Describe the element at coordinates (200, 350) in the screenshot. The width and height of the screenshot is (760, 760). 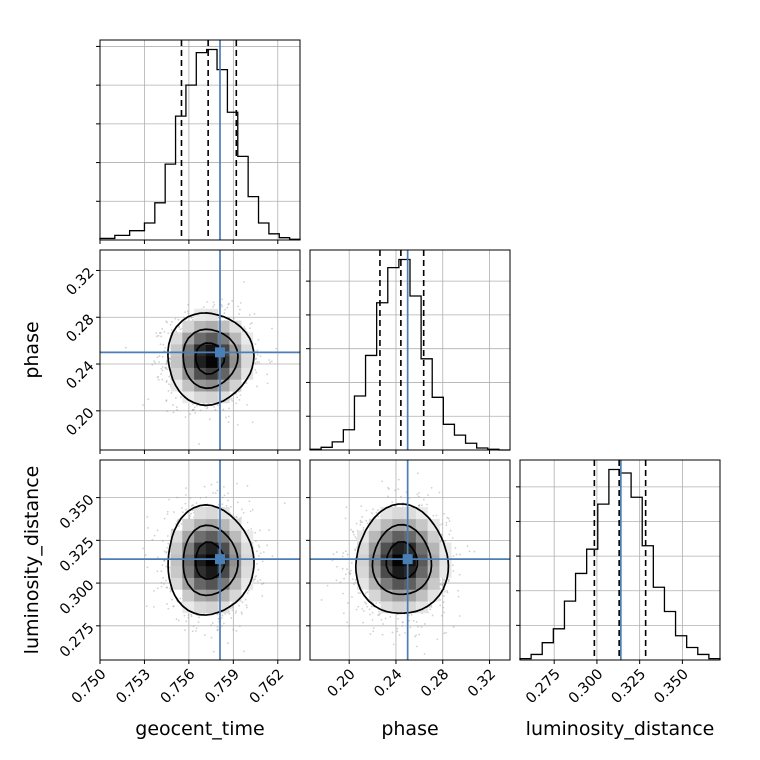
I see `panel-inner` at that location.